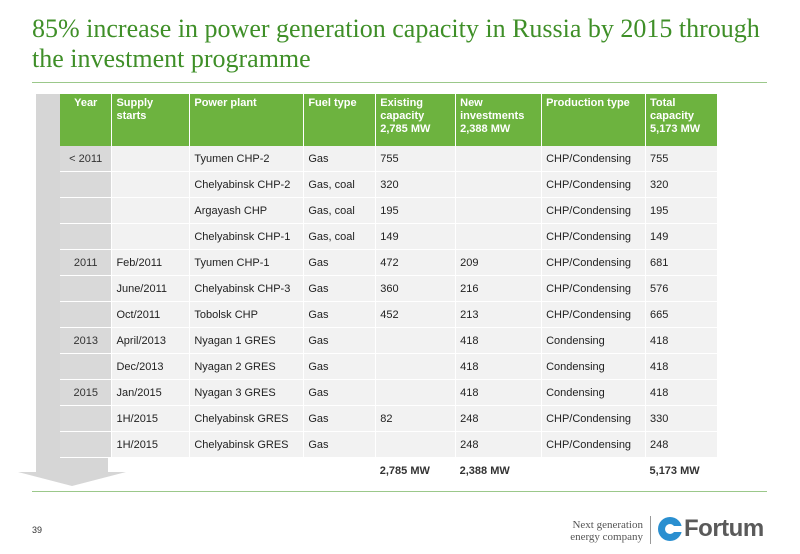  Describe the element at coordinates (247, 392) in the screenshot. I see `power-plant-cell: Nyagan 3 GRES` at that location.